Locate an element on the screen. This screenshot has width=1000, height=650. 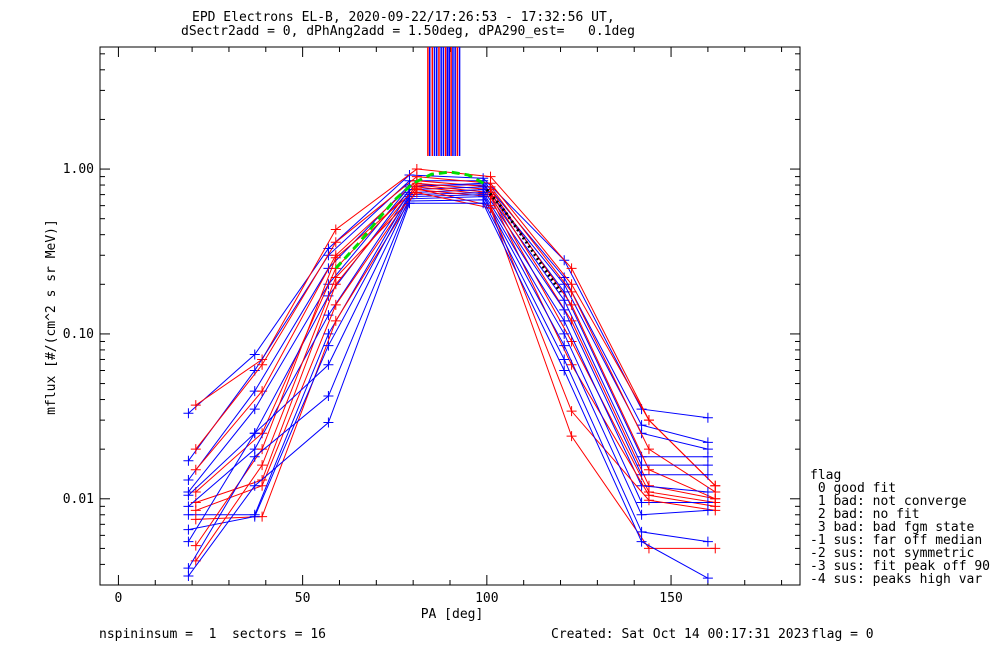
legend-item: 3 bad: bad fgm state is located at coordinates (892, 527).